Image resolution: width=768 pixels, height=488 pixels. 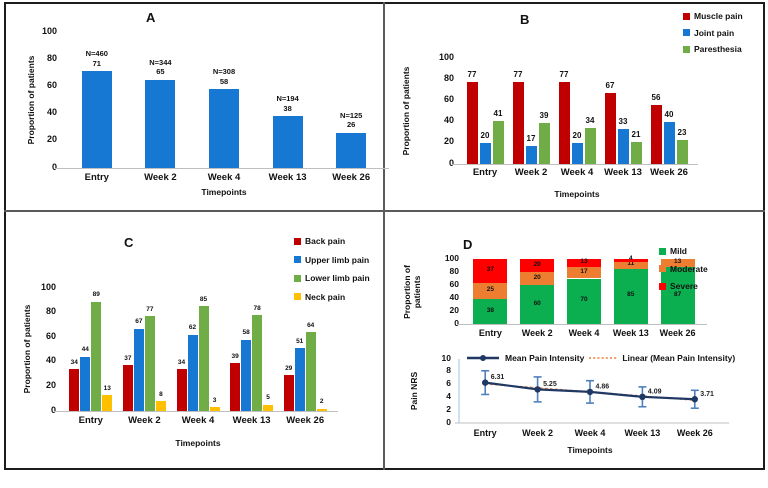 I want to click on legend-label: Severe, so click(x=684, y=286).